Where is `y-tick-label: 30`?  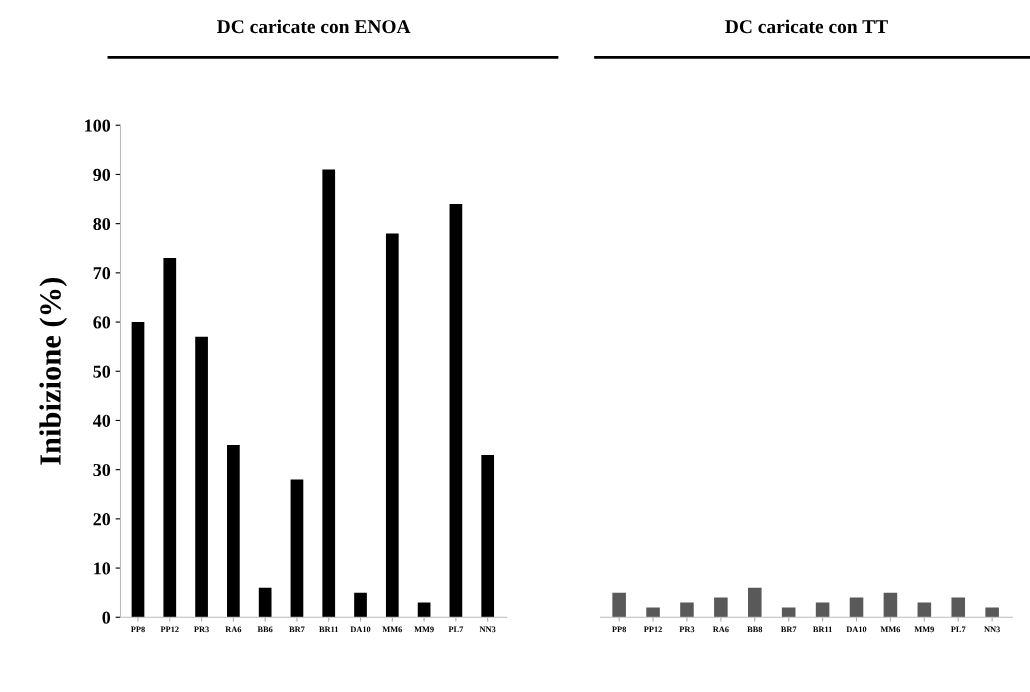 y-tick-label: 30 is located at coordinates (102, 470).